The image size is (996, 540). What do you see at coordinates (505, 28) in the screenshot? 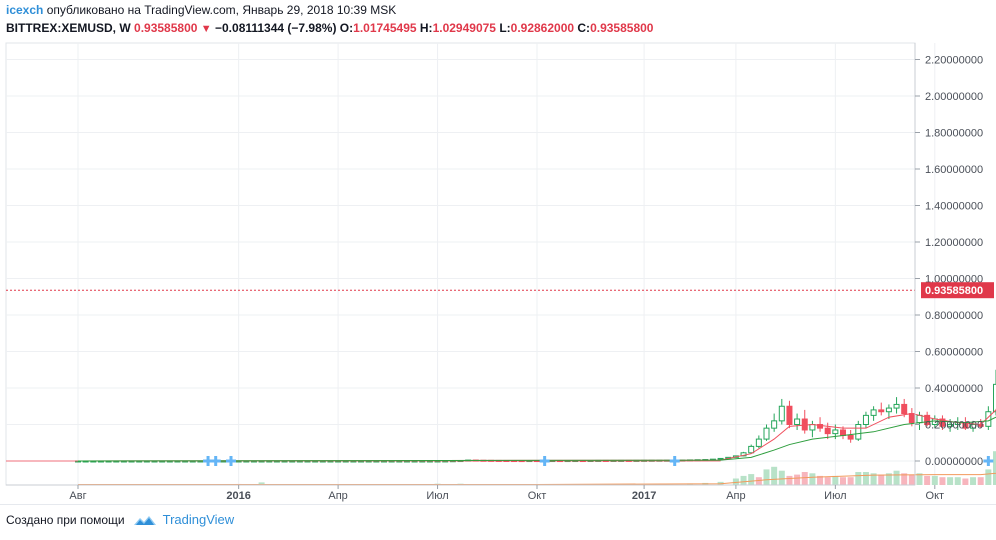
I see `low-label: L:` at bounding box center [505, 28].